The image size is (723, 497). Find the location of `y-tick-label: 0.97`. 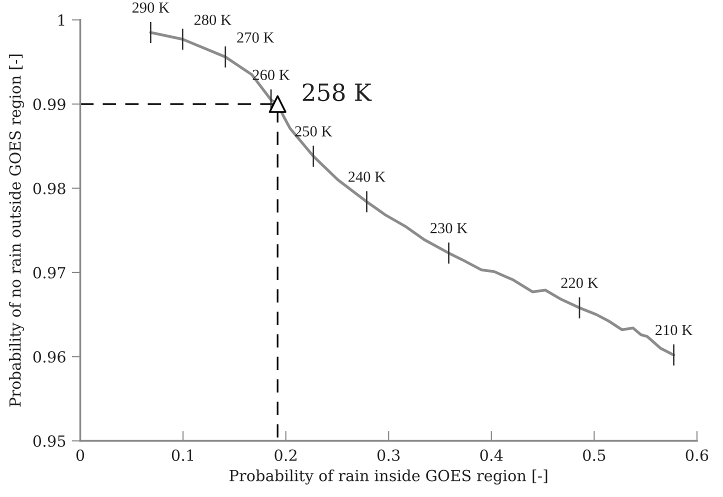

y-tick-label: 0.97 is located at coordinates (49, 272).